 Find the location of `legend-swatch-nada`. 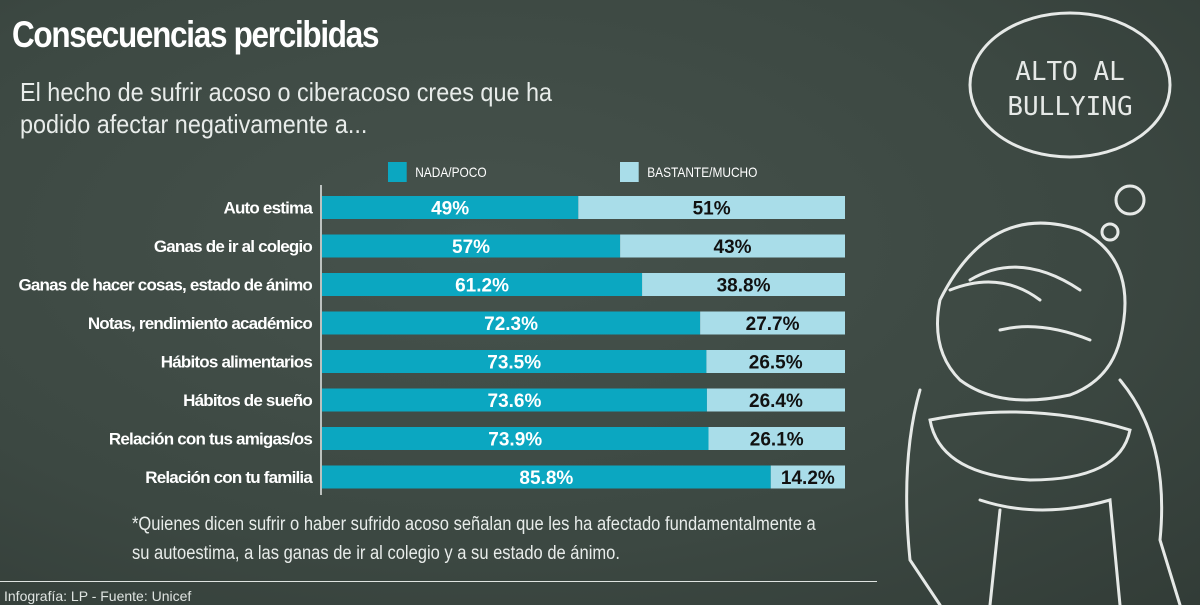

legend-swatch-nada is located at coordinates (397, 172).